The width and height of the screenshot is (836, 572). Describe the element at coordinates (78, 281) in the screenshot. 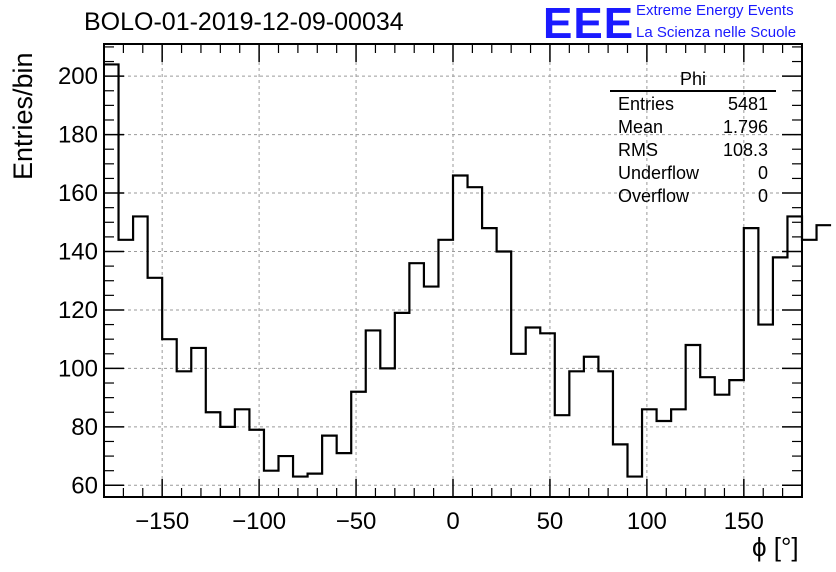

I see `y-tick-labels: 60 80 100 120 140 160 180 200` at that location.